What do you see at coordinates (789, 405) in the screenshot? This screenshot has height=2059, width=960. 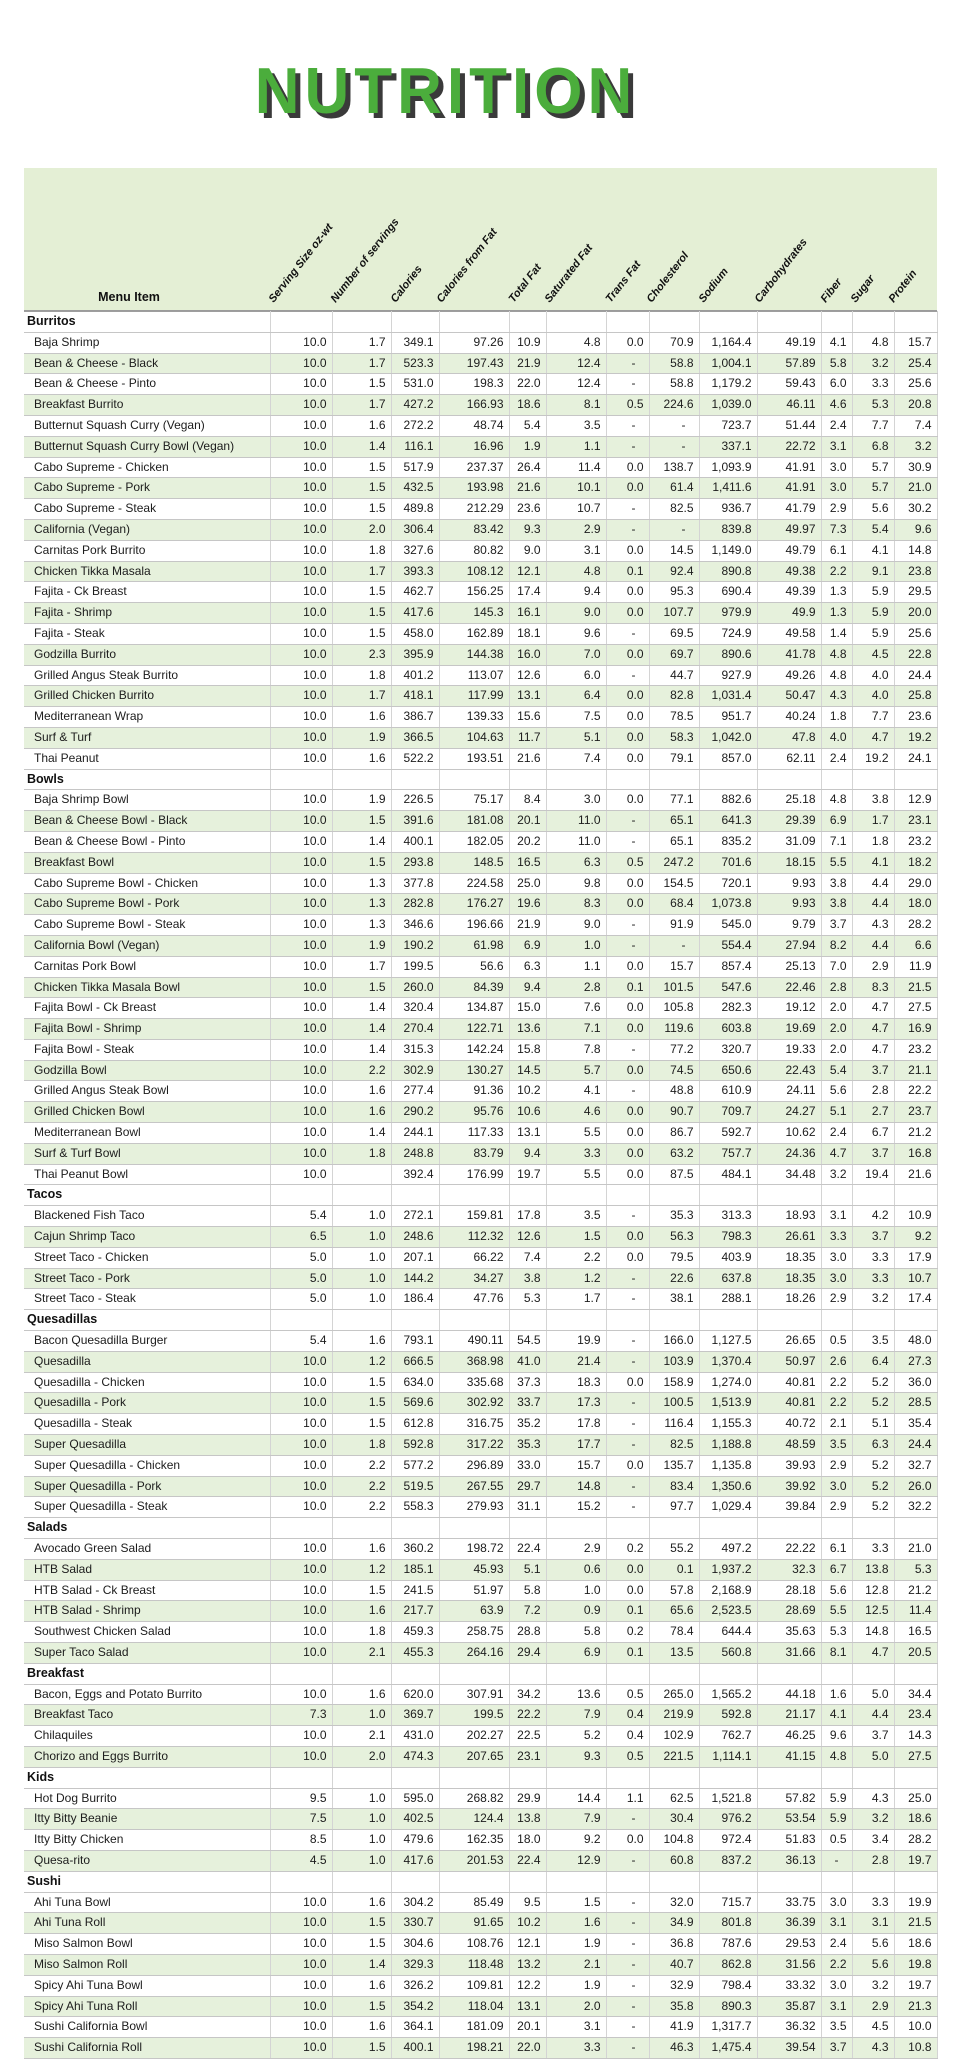 I see `value-cell: 46.11` at bounding box center [789, 405].